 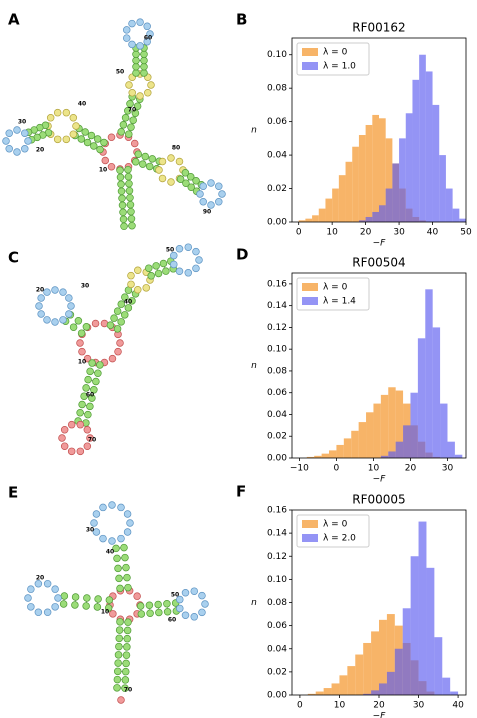 I want to click on x-tick-label: 10, so click(x=374, y=469).